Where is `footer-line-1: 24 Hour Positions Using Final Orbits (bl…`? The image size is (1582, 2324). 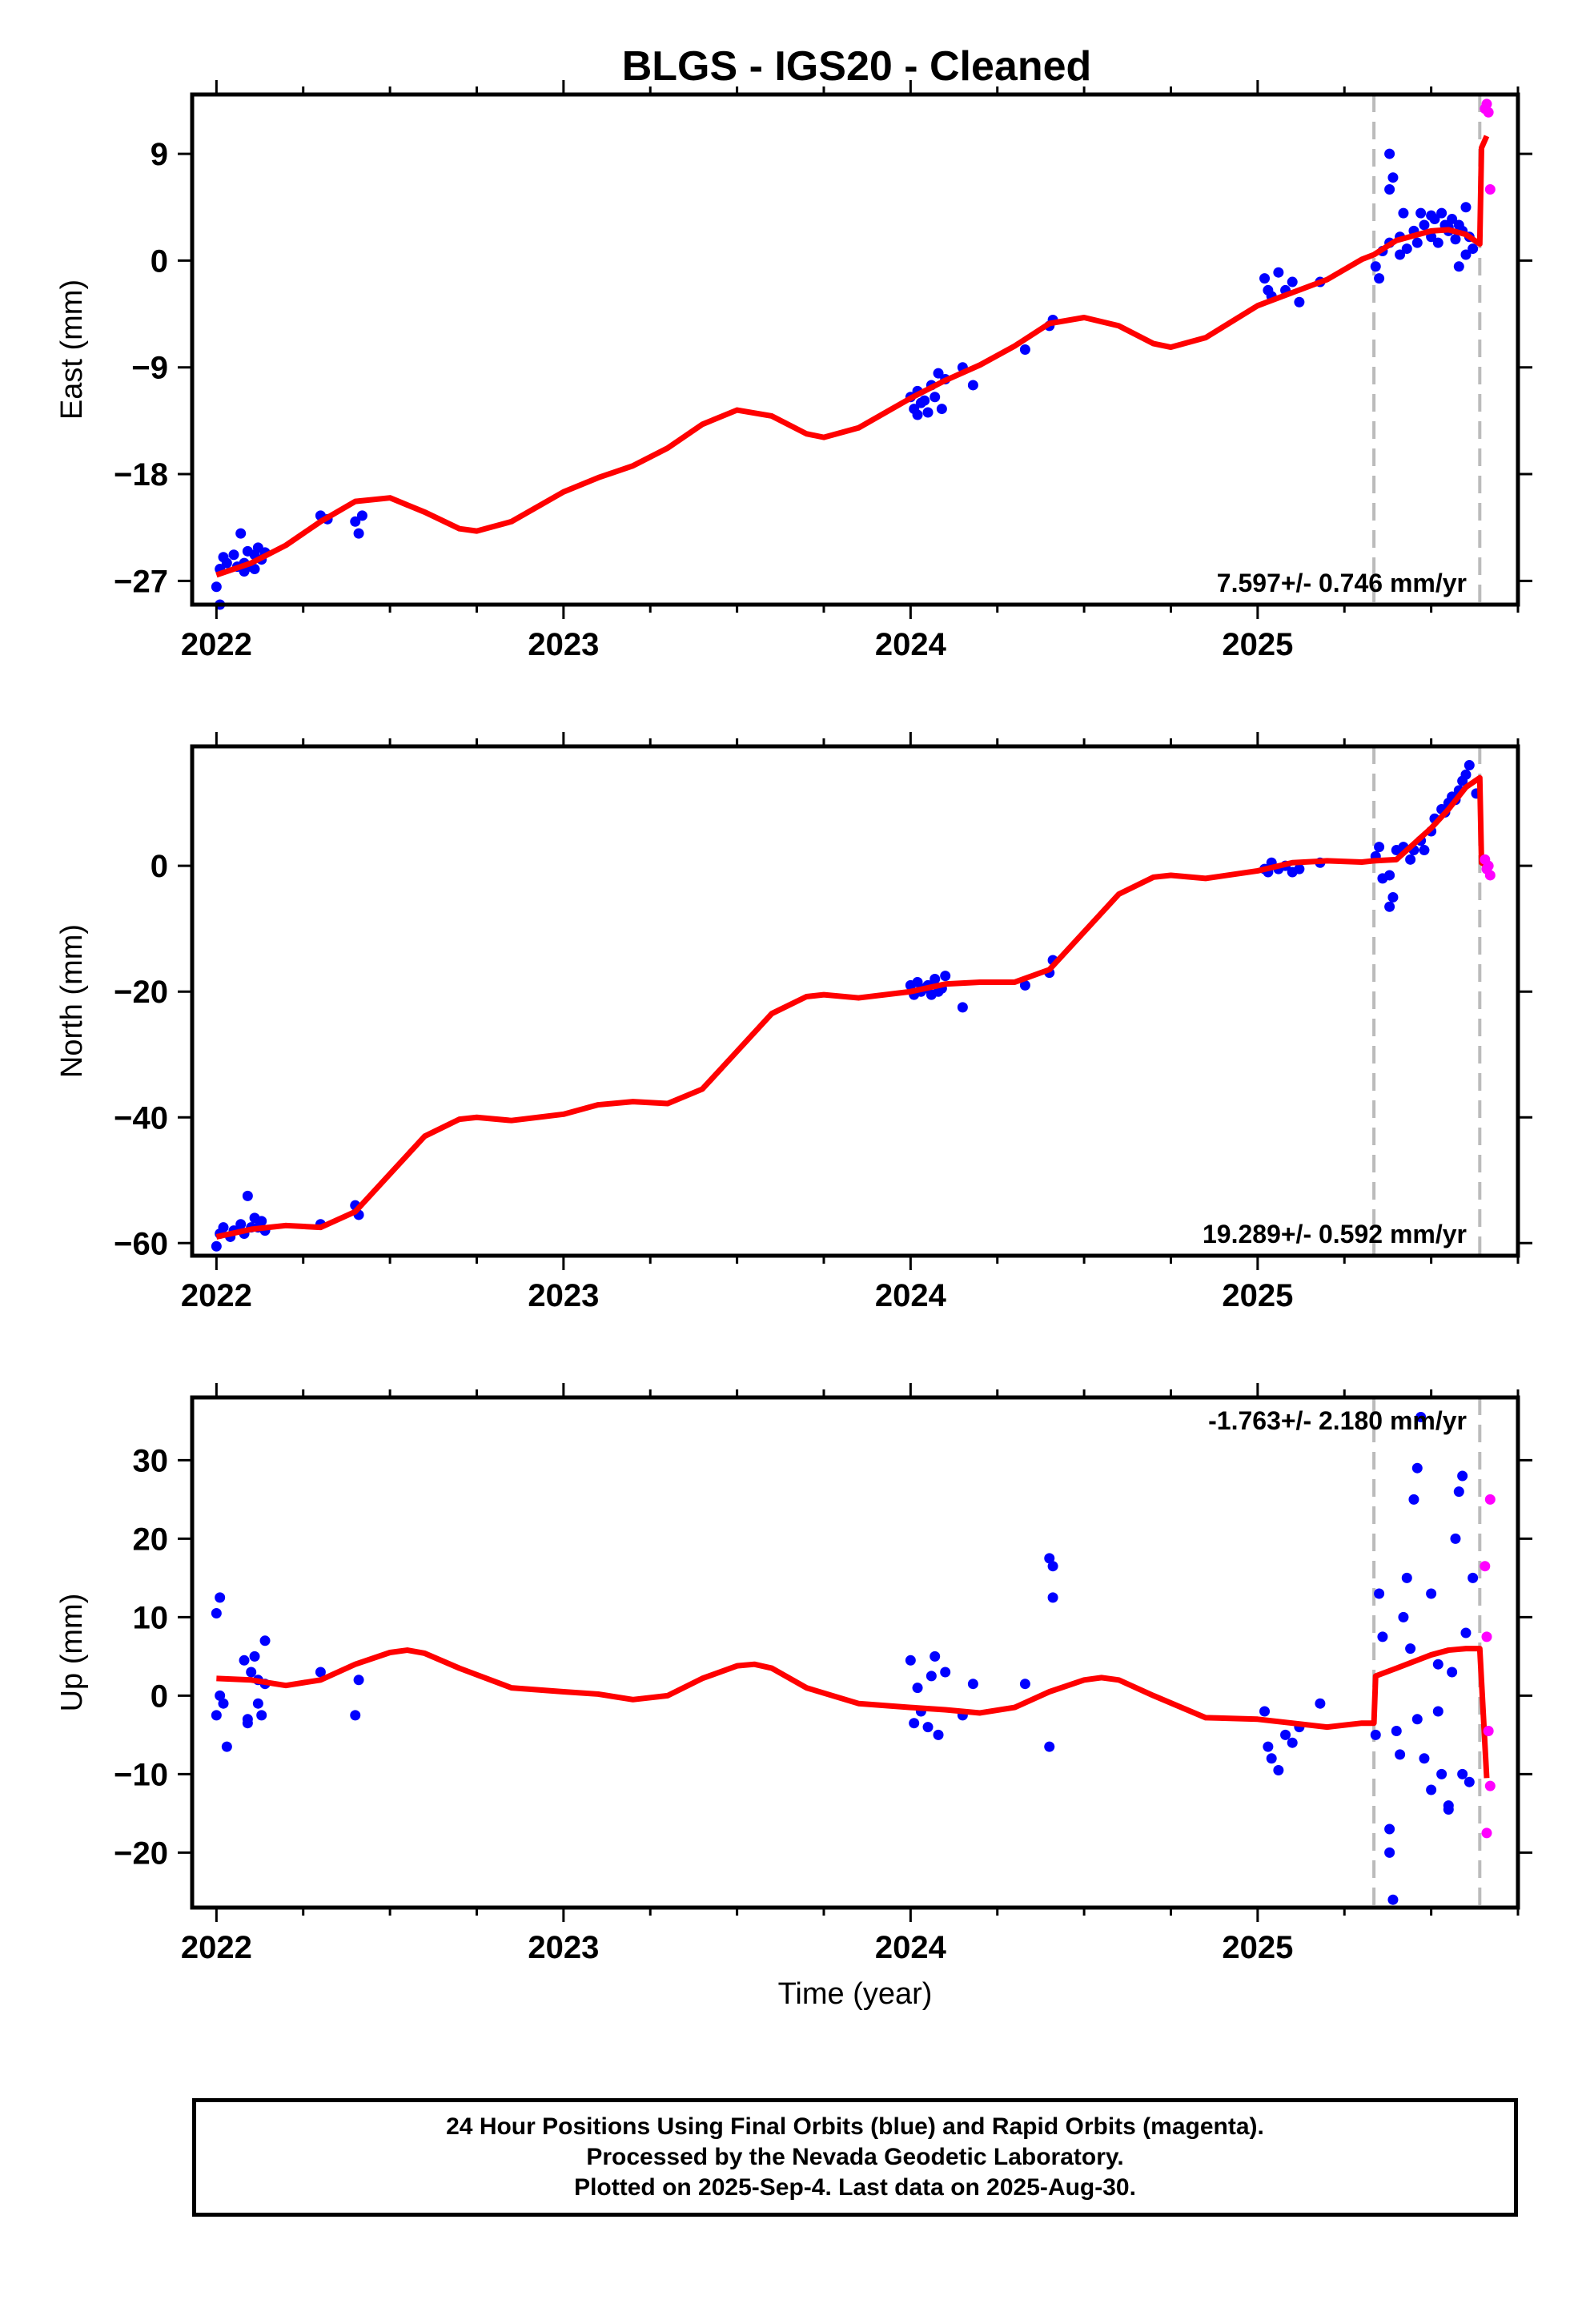 footer-line-1: 24 Hour Positions Using Final Orbits (bl… is located at coordinates (855, 2126).